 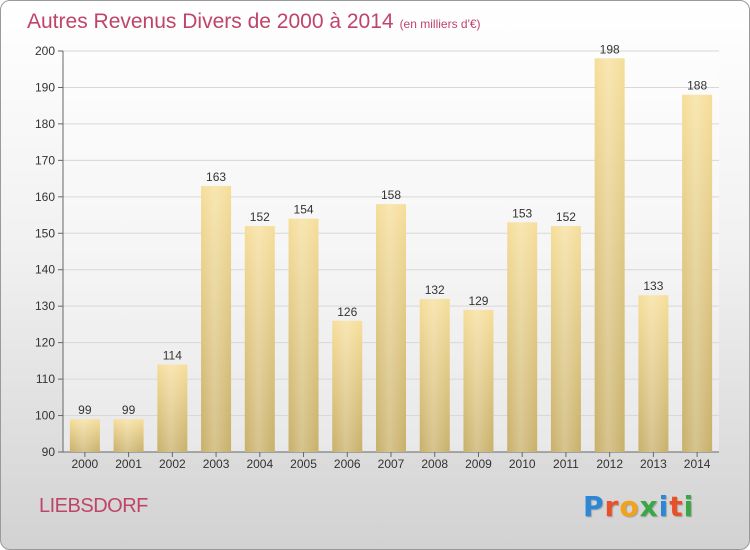 What do you see at coordinates (610, 49) in the screenshot?
I see `data-label: 198` at bounding box center [610, 49].